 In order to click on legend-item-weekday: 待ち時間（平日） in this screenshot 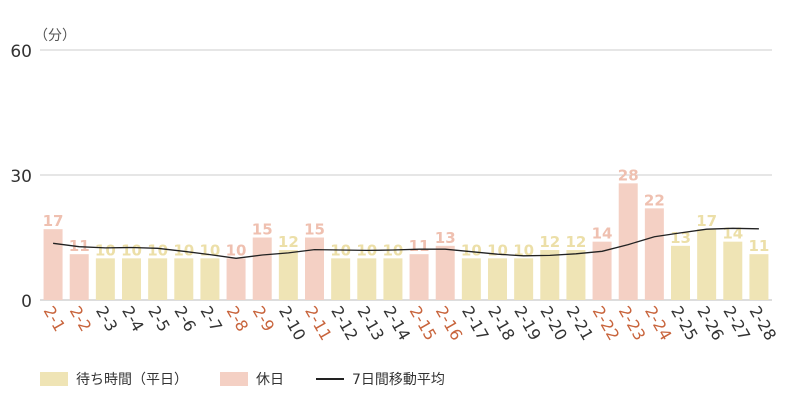, I will do `click(114, 379)`.